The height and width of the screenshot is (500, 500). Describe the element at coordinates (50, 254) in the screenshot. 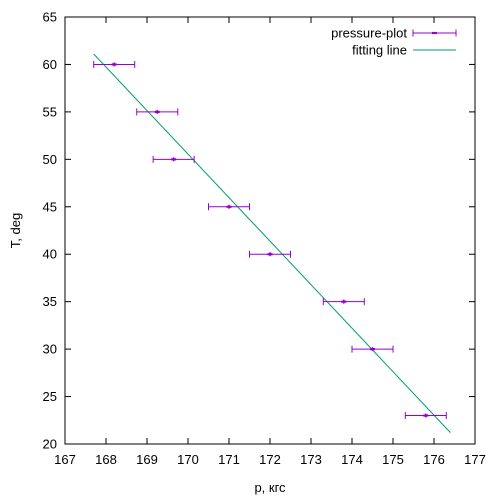

I see `y-tick-label: 40` at that location.